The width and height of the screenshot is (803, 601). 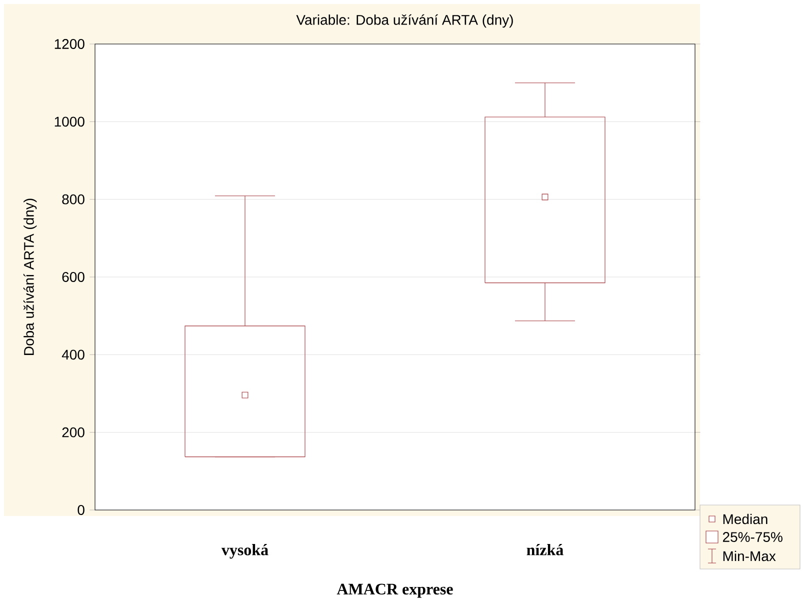 What do you see at coordinates (745, 519) in the screenshot?
I see `text: Median` at bounding box center [745, 519].